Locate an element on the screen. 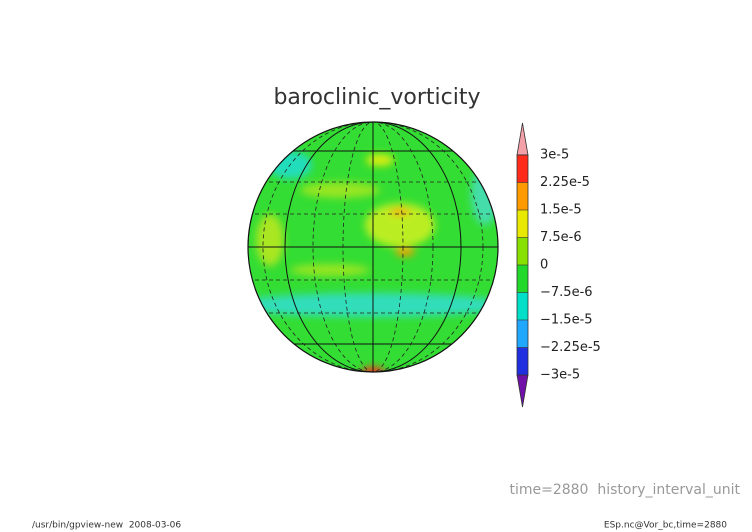  footer-left: /usr/bin/gpview-new 2008-03-06 is located at coordinates (106, 526).